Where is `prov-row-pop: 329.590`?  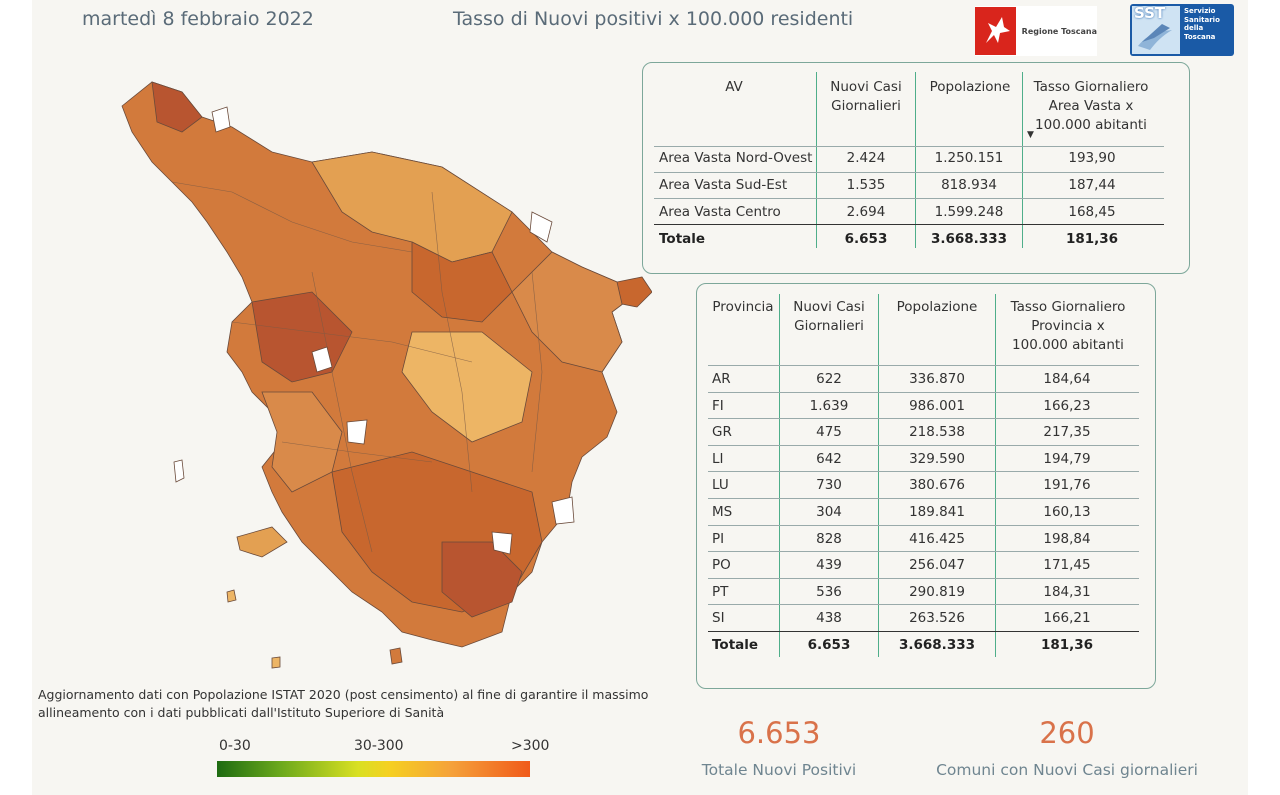
prov-row-pop: 329.590 is located at coordinates (937, 459).